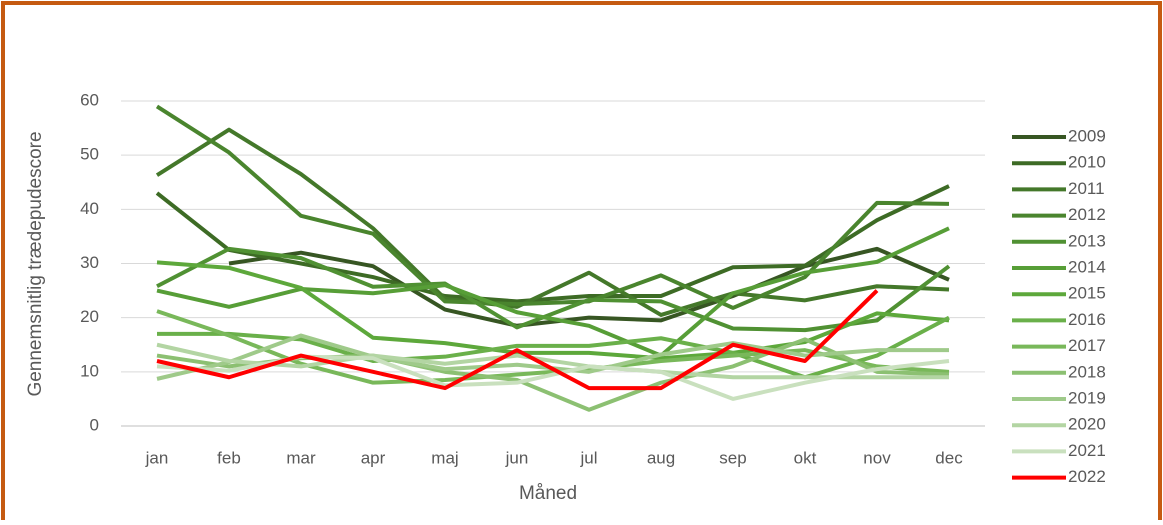 Image resolution: width=1163 pixels, height=525 pixels. Describe the element at coordinates (1087, 162) in the screenshot. I see `legend-label: 2010` at that location.